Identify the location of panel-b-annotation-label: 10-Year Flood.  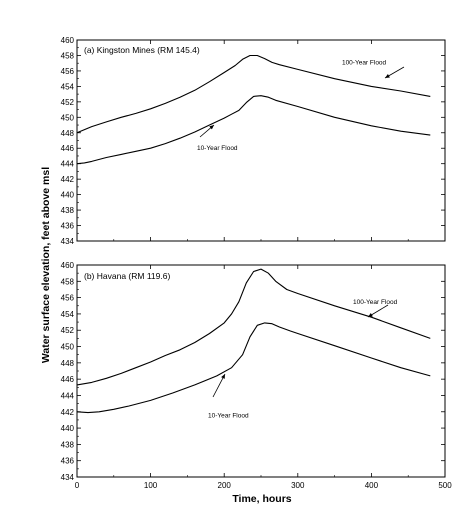
(228, 415).